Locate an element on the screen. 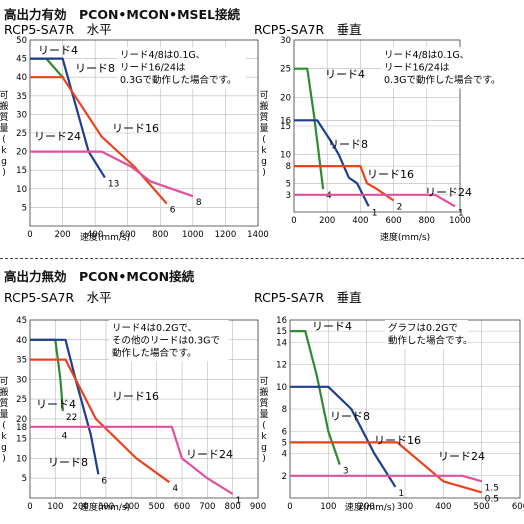 The width and height of the screenshot is (524, 524). note-background is located at coordinates (181, 68).